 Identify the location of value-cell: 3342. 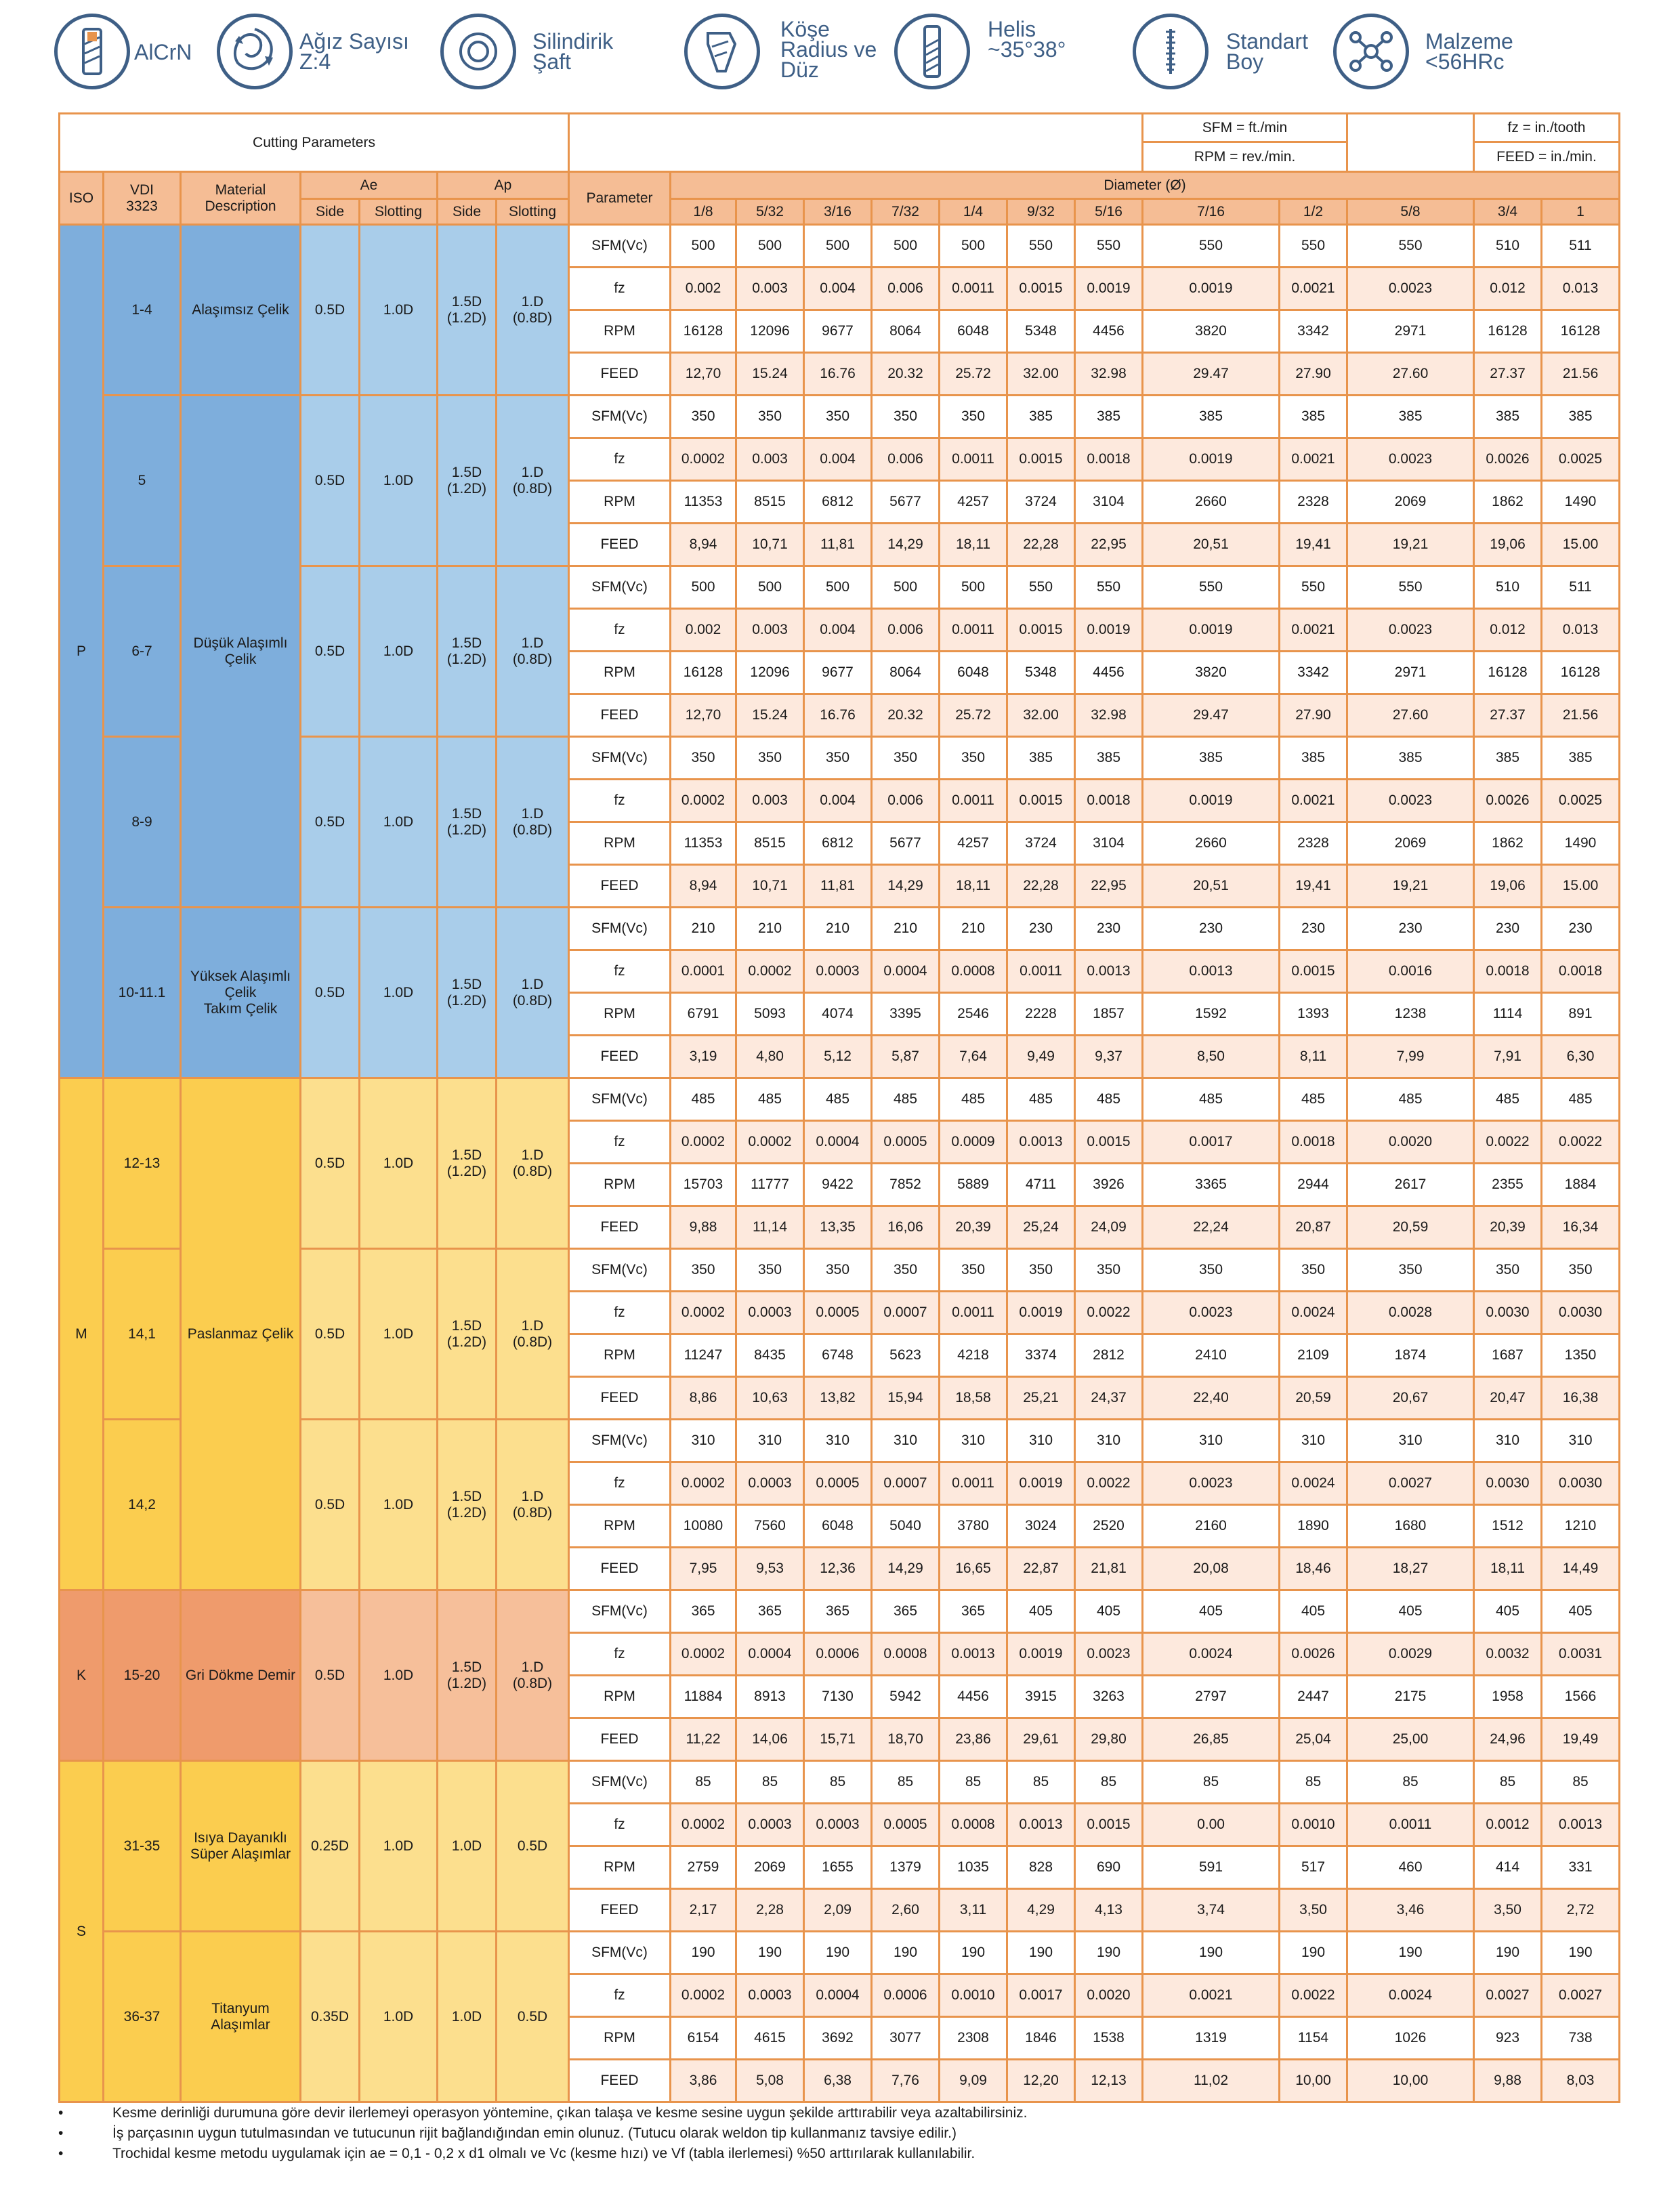
(1313, 672).